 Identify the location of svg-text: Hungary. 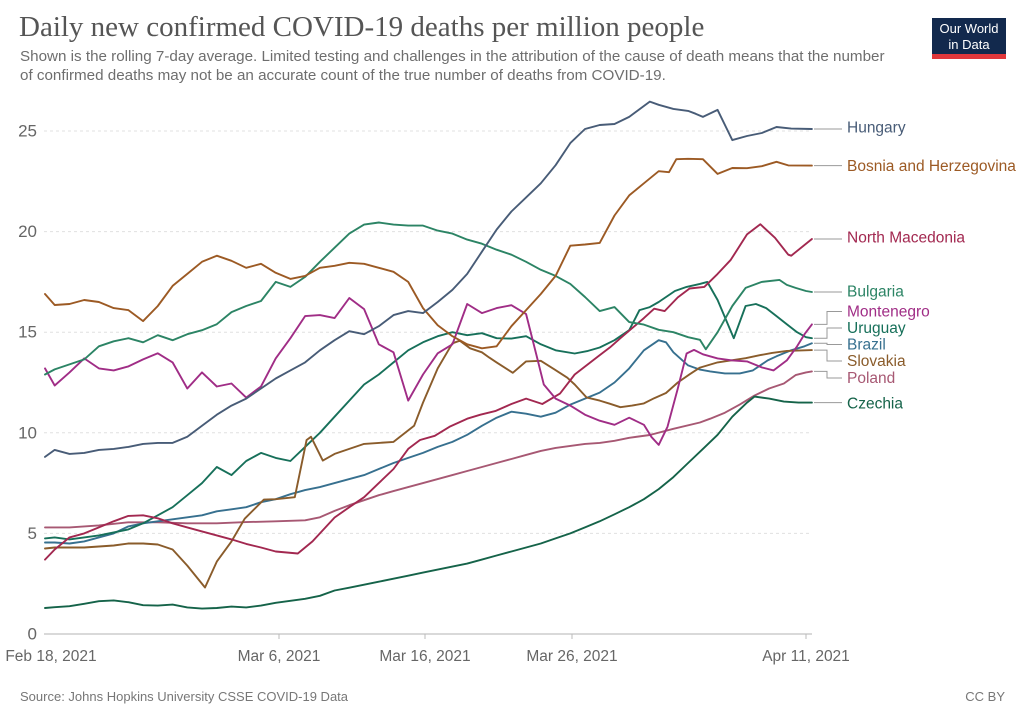
(876, 128).